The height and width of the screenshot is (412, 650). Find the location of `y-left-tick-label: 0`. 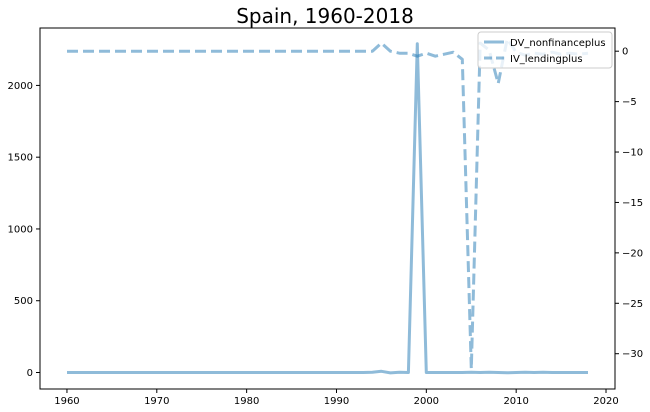

y-left-tick-label: 0 is located at coordinates (30, 373).